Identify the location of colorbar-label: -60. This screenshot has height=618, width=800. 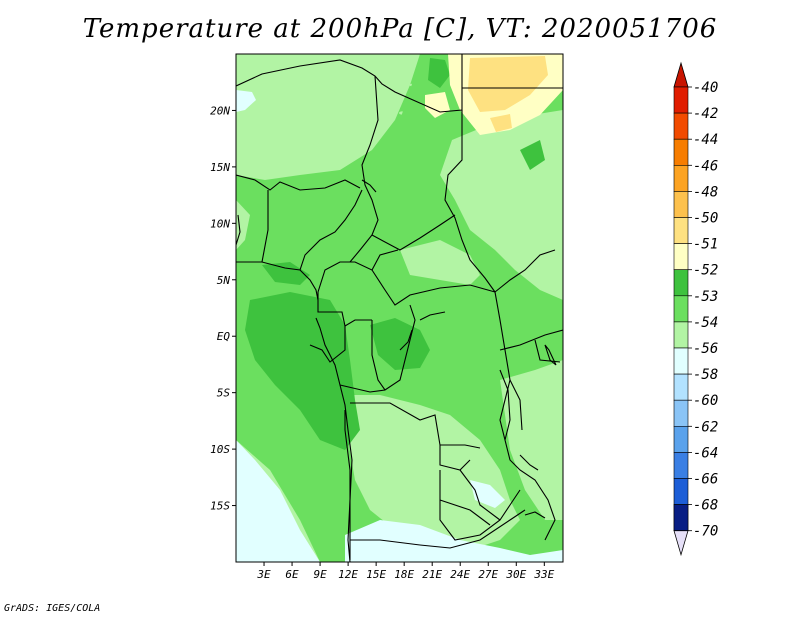
(705, 401).